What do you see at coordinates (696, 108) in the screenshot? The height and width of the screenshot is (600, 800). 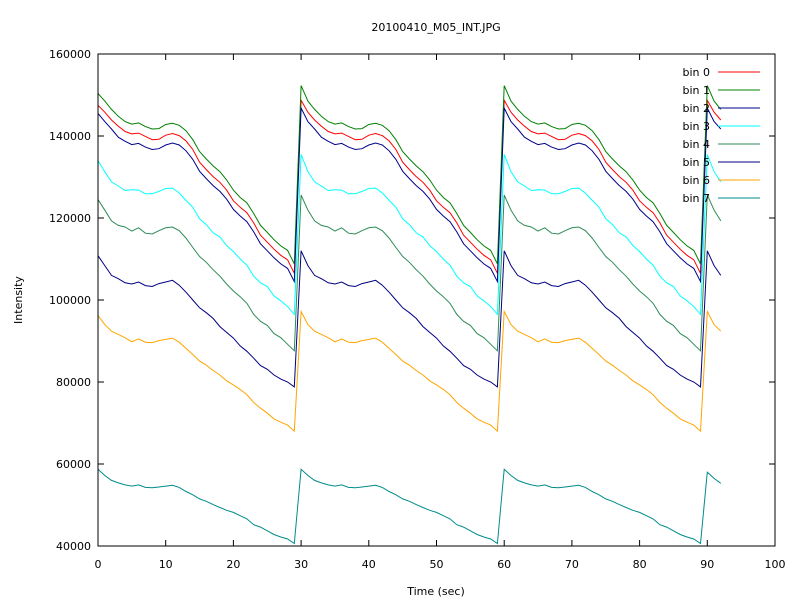 I see `legend-label: bin 2` at bounding box center [696, 108].